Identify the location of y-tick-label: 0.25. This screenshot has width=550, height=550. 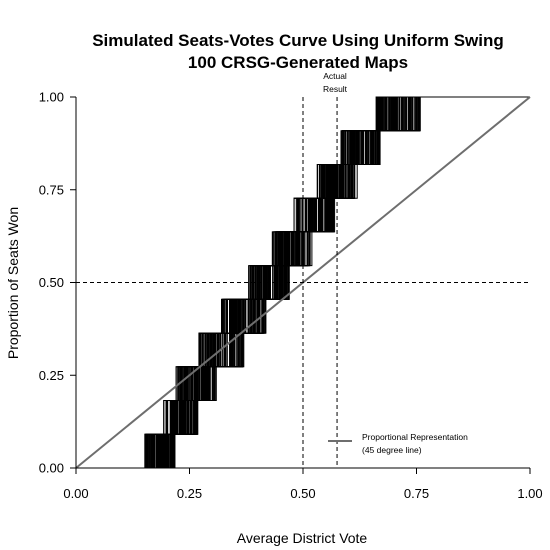
(51, 375).